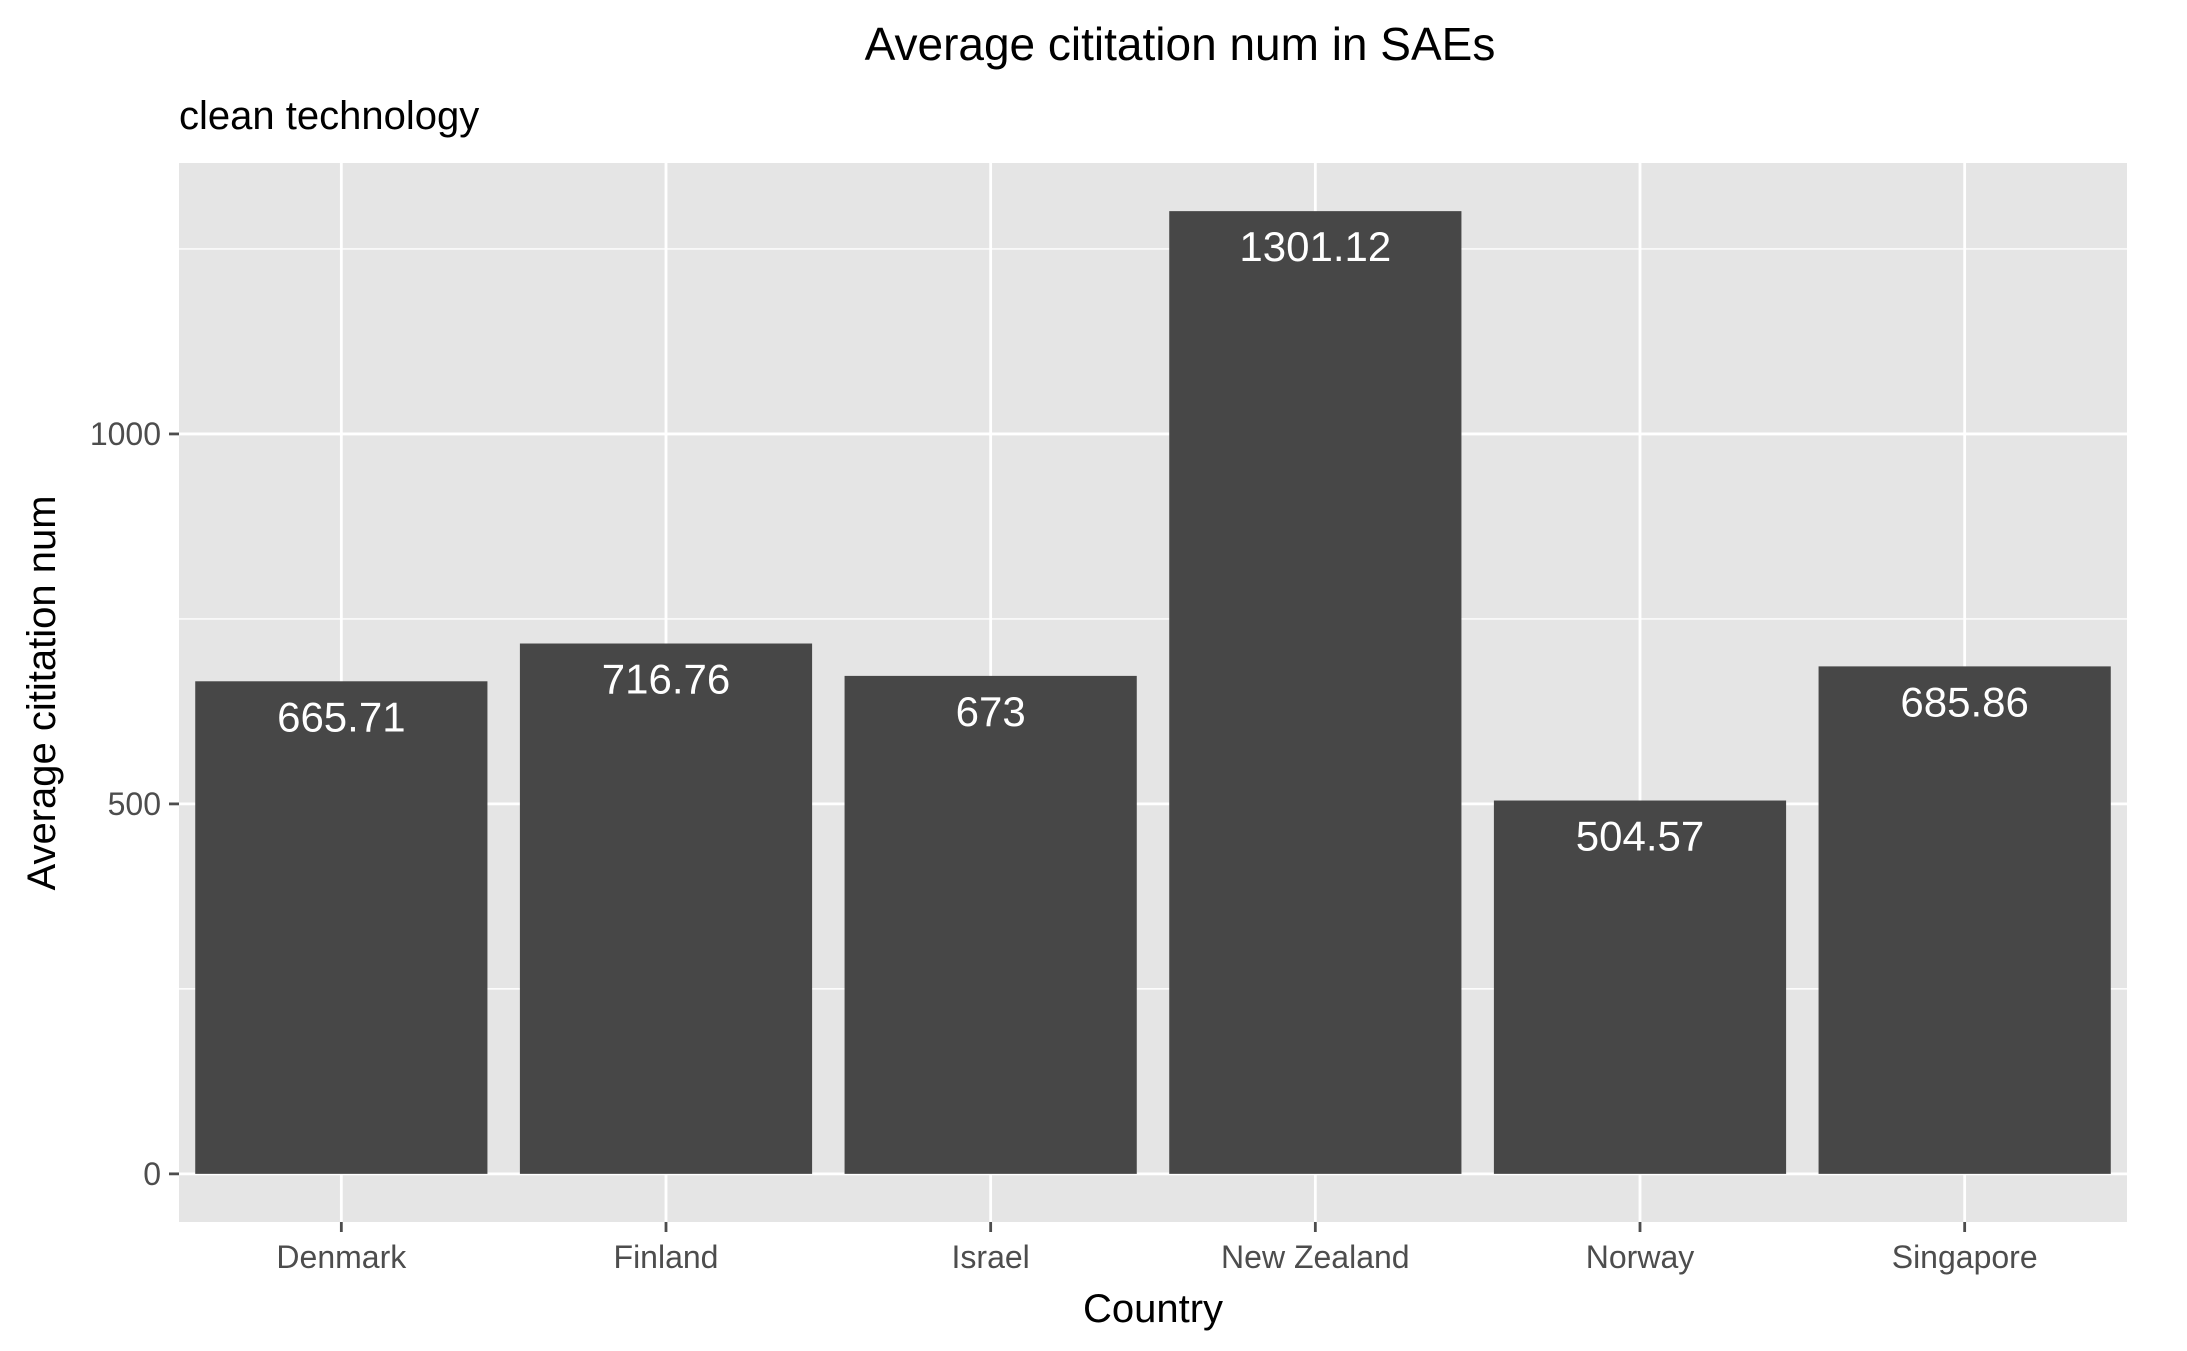 Image resolution: width=2187 pixels, height=1351 pixels. Describe the element at coordinates (666, 679) in the screenshot. I see `data-label: 716.76` at that location.